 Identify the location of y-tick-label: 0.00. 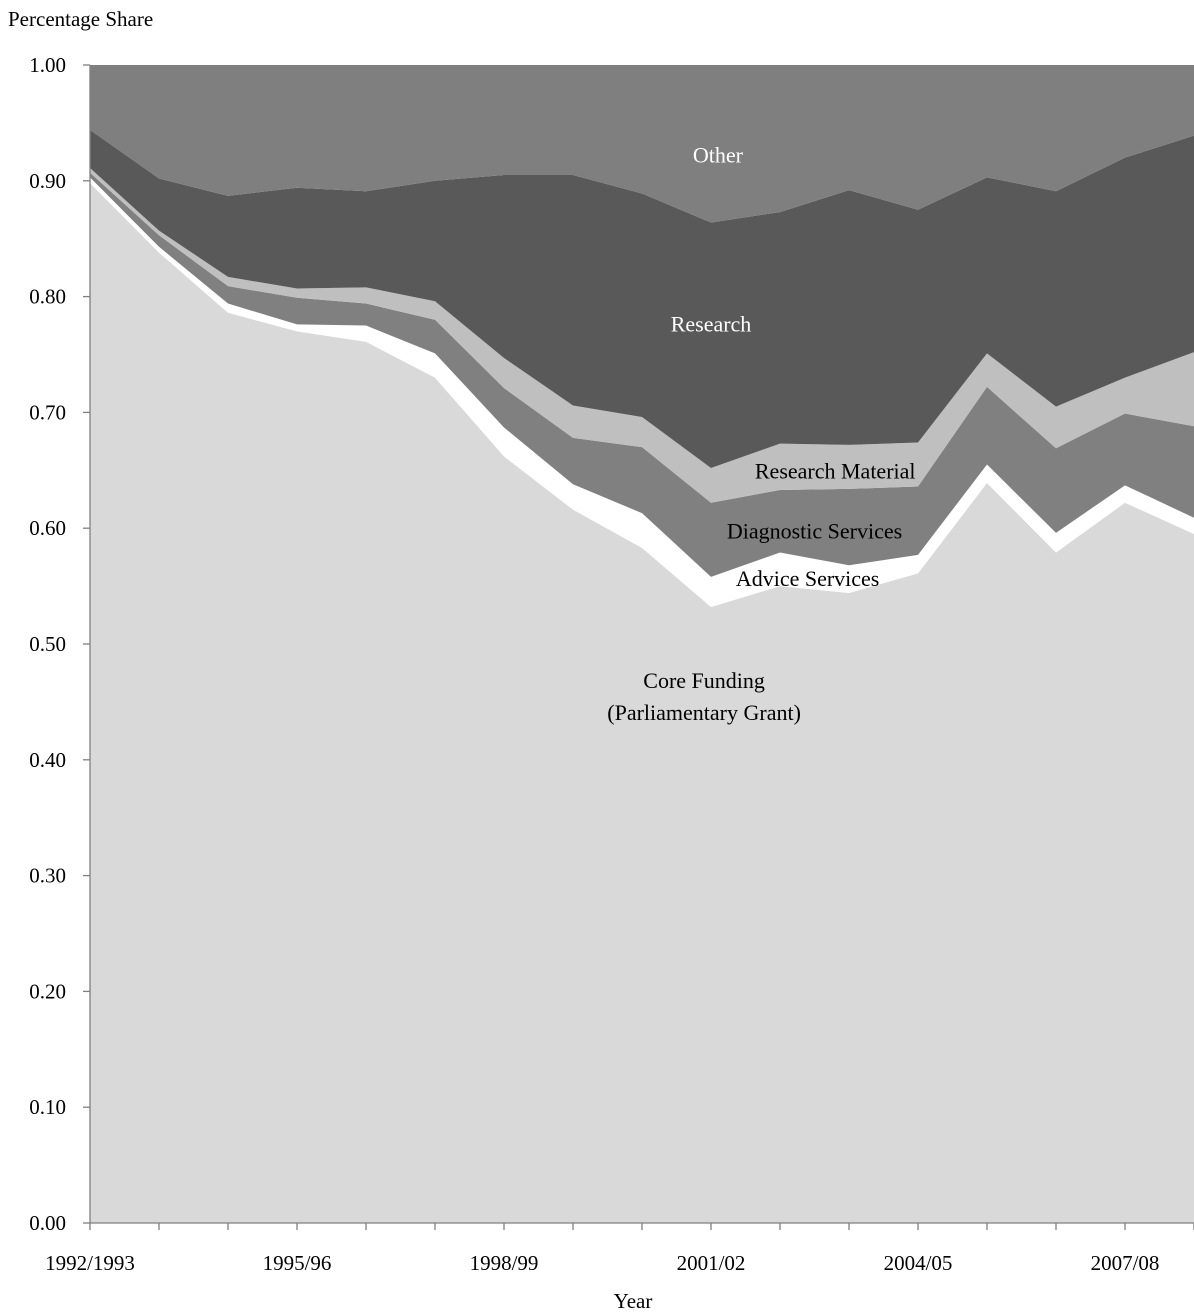
(47, 1223).